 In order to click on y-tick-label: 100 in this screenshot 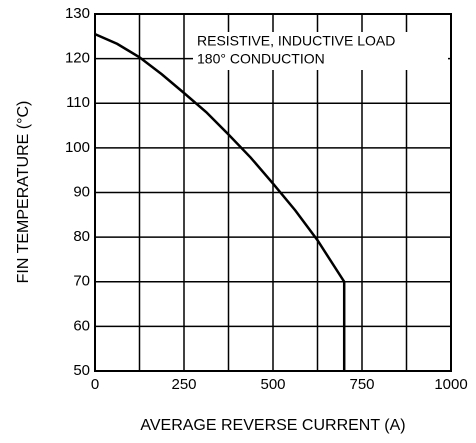, I will do `click(77, 147)`.